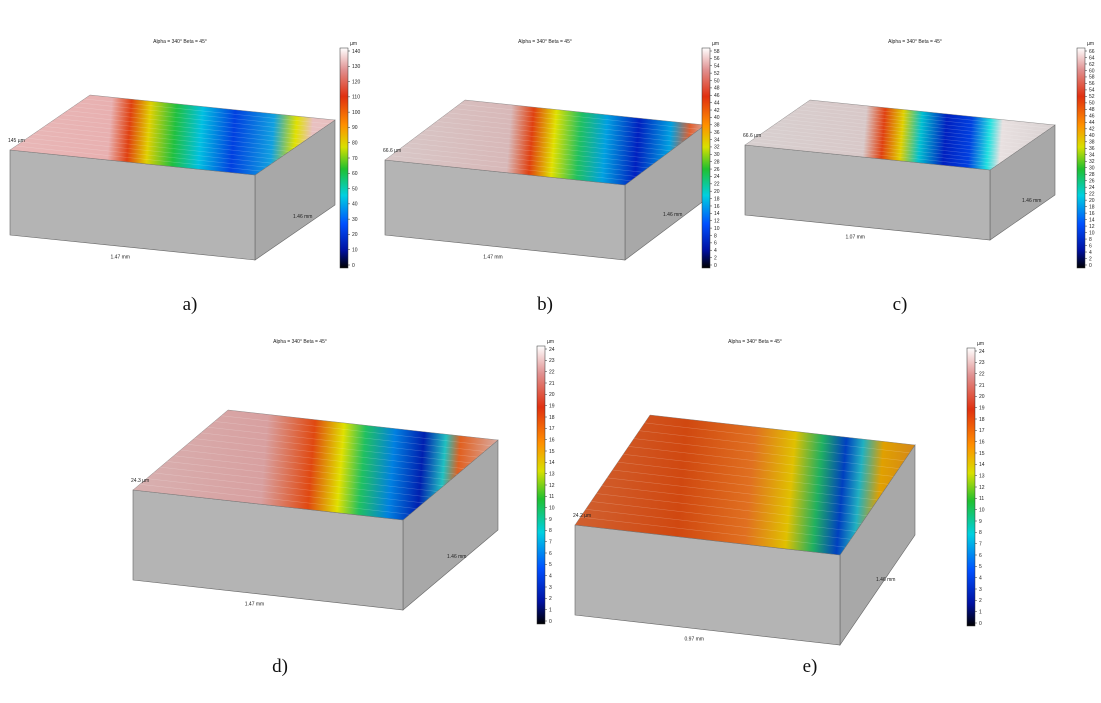  What do you see at coordinates (982, 408) in the screenshot?
I see `colorbar-tick-label: 19` at bounding box center [982, 408].